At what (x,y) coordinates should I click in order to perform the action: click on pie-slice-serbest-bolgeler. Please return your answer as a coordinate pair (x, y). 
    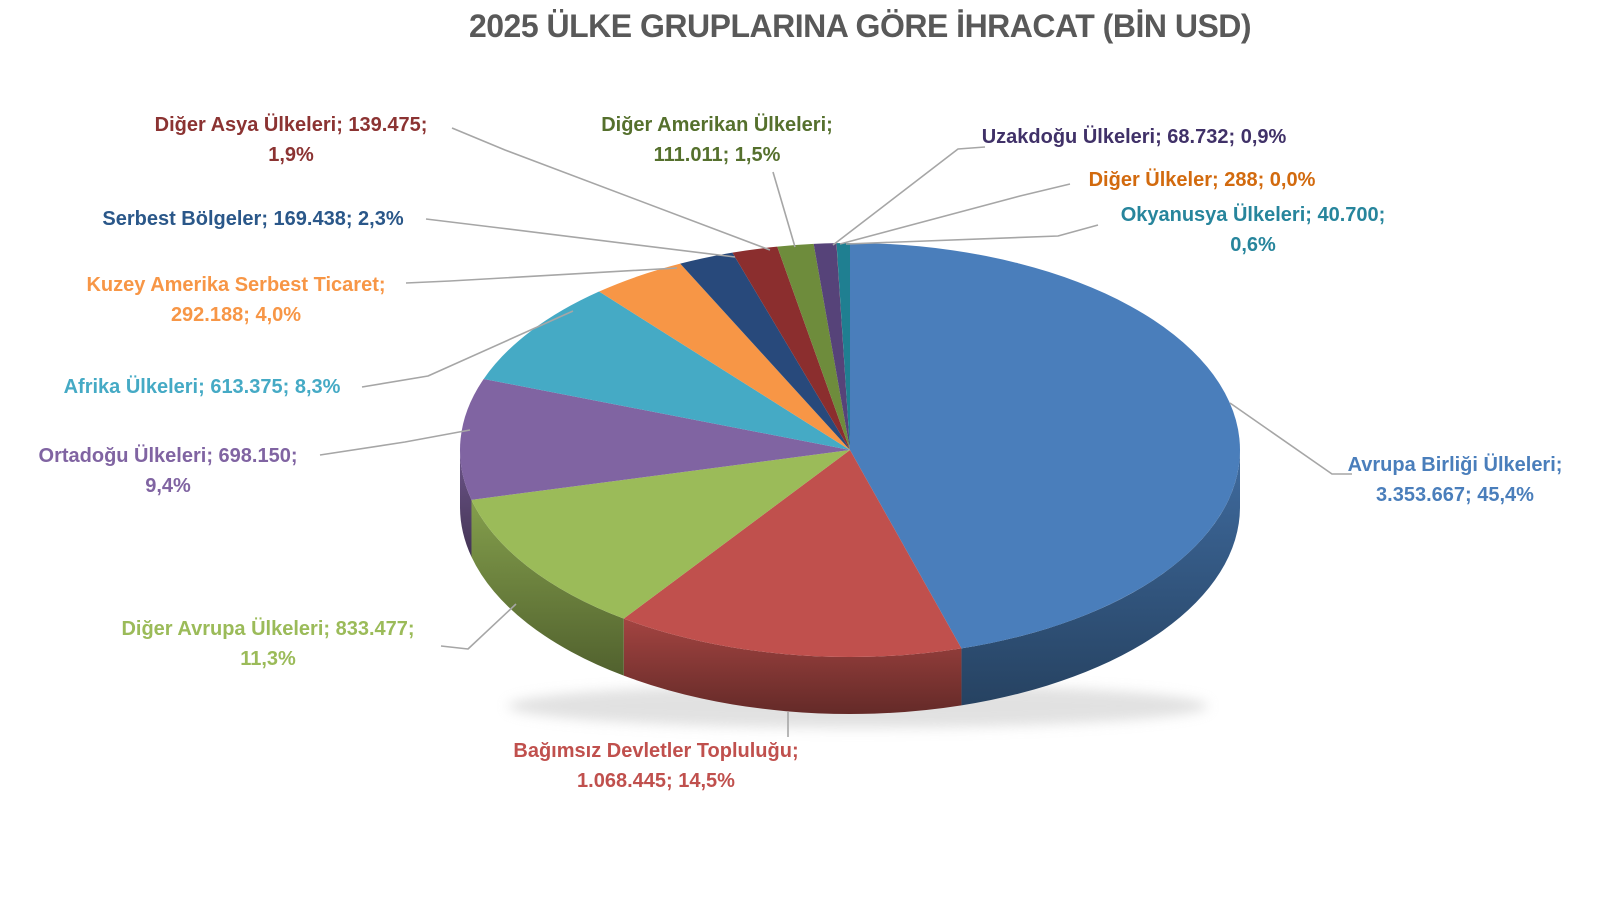
    Looking at the image, I should click on (765, 351).